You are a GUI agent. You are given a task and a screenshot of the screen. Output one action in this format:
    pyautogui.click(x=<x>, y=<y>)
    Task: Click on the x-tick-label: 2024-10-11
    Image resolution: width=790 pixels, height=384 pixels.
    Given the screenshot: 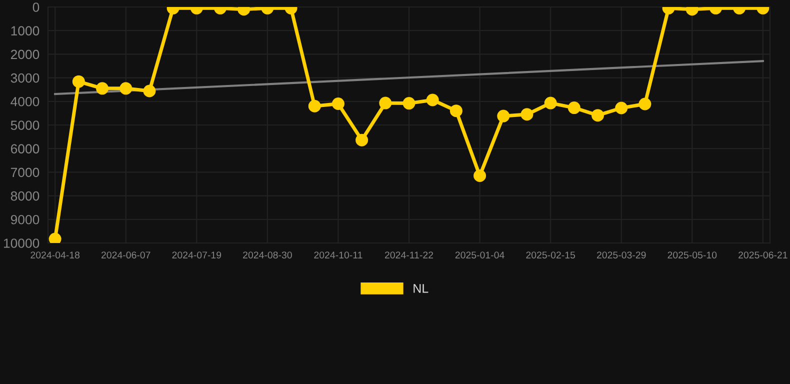 What is the action you would take?
    pyautogui.click(x=338, y=255)
    